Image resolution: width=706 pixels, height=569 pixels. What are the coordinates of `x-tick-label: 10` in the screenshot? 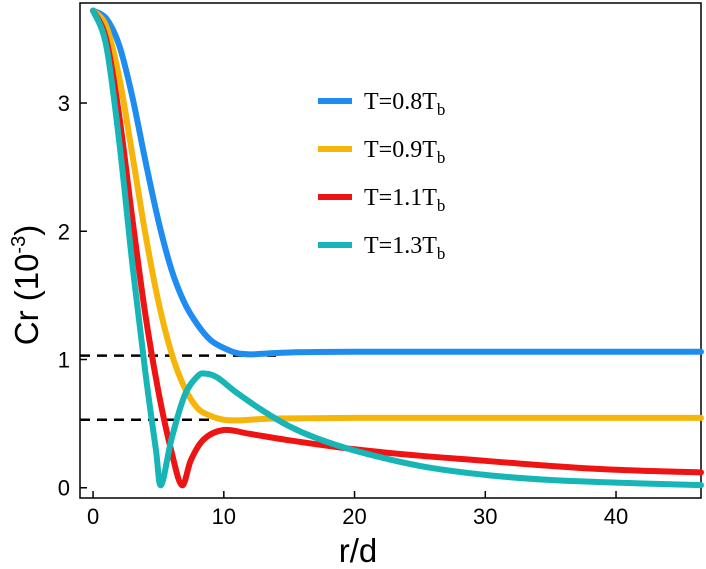 It's located at (224, 516).